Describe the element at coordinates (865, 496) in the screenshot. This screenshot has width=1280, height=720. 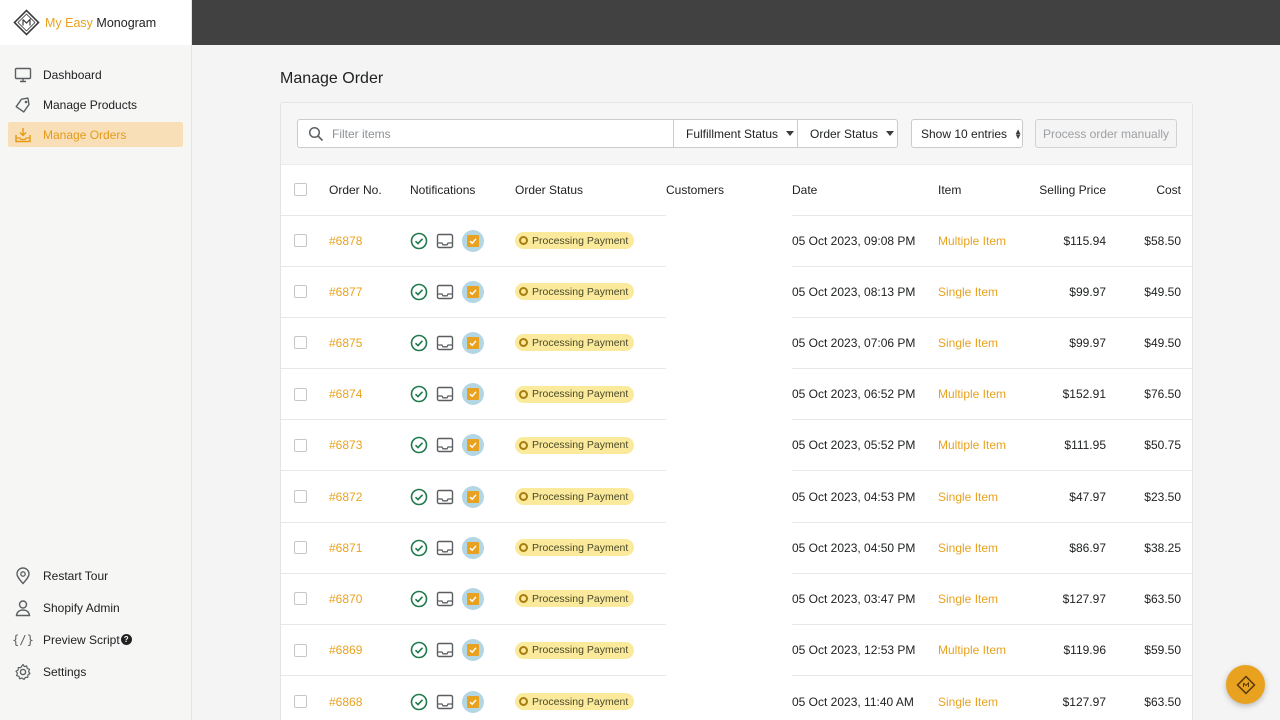
I see `date-cell: 05 Oct 2023, 04:53 PM` at that location.